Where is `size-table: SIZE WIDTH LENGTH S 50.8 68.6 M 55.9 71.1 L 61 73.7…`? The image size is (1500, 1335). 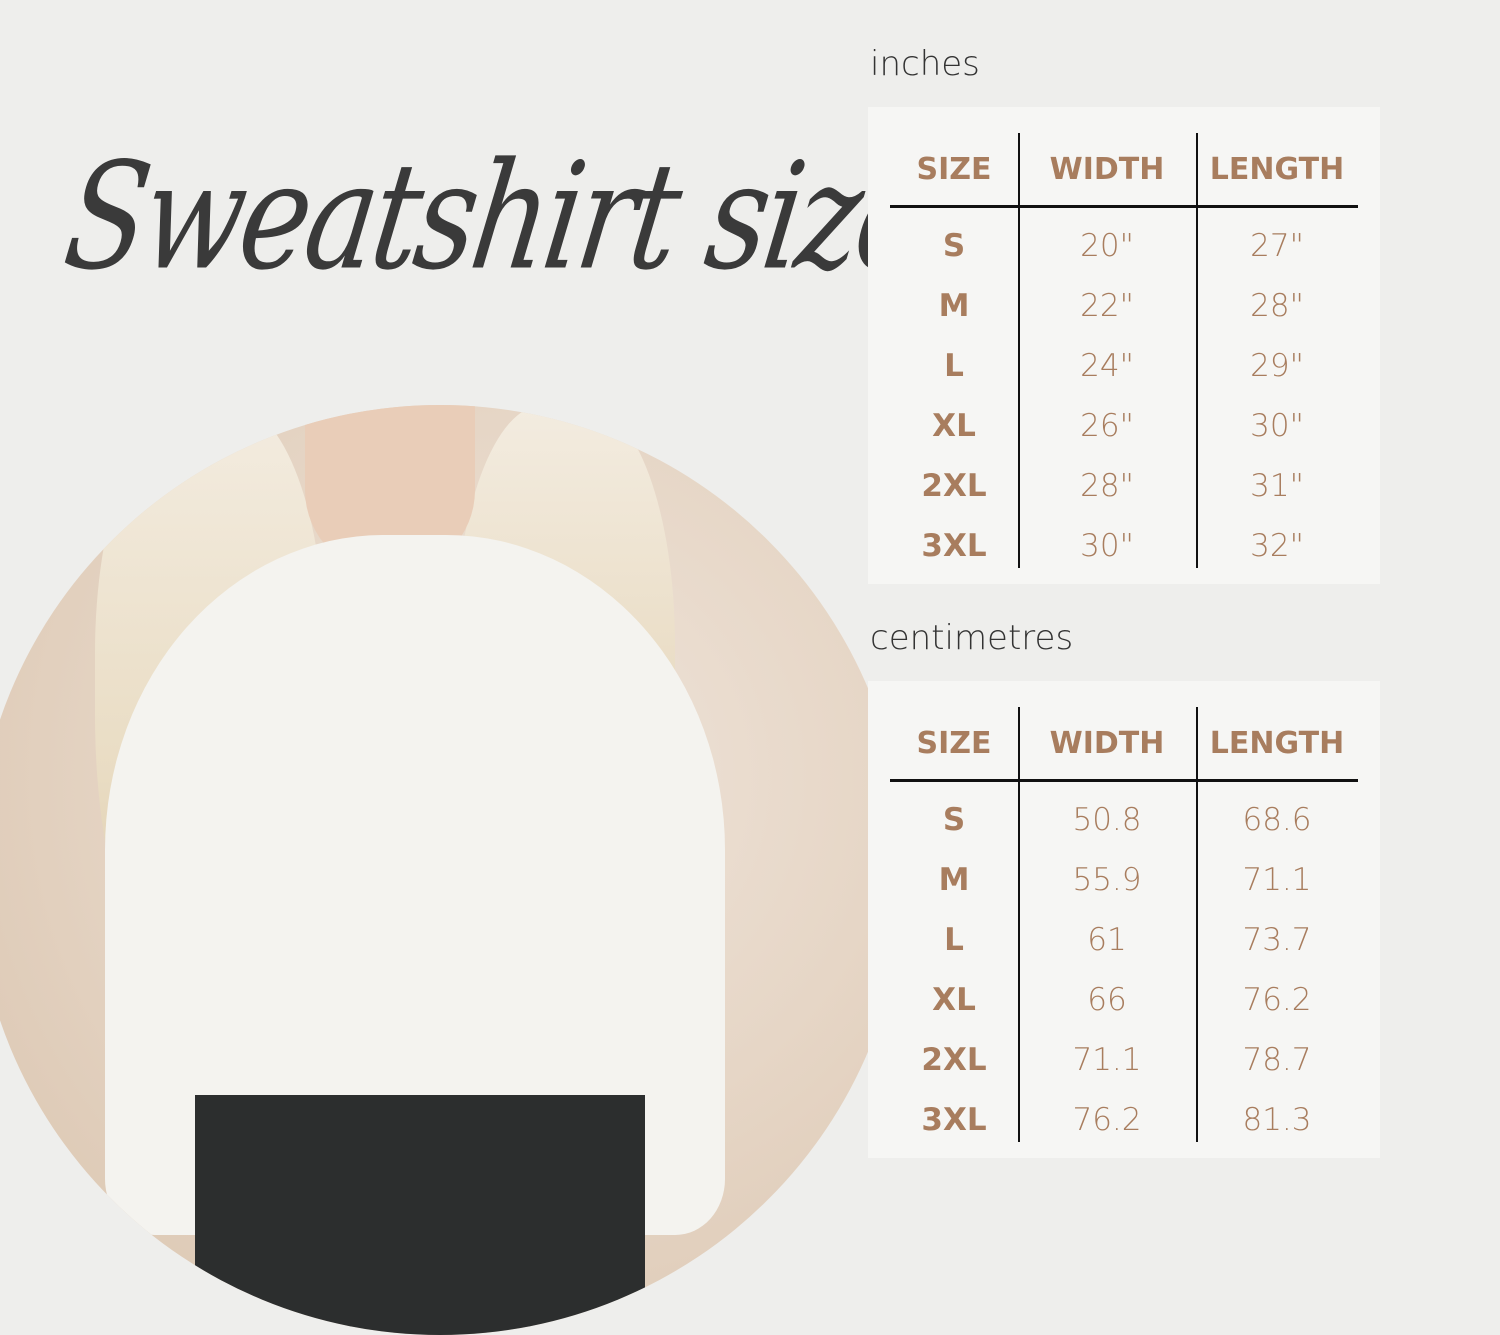
size-table: SIZE WIDTH LENGTH S 50.8 68.6 M 55.9 71.1 L 61 73.7… is located at coordinates (1124, 919).